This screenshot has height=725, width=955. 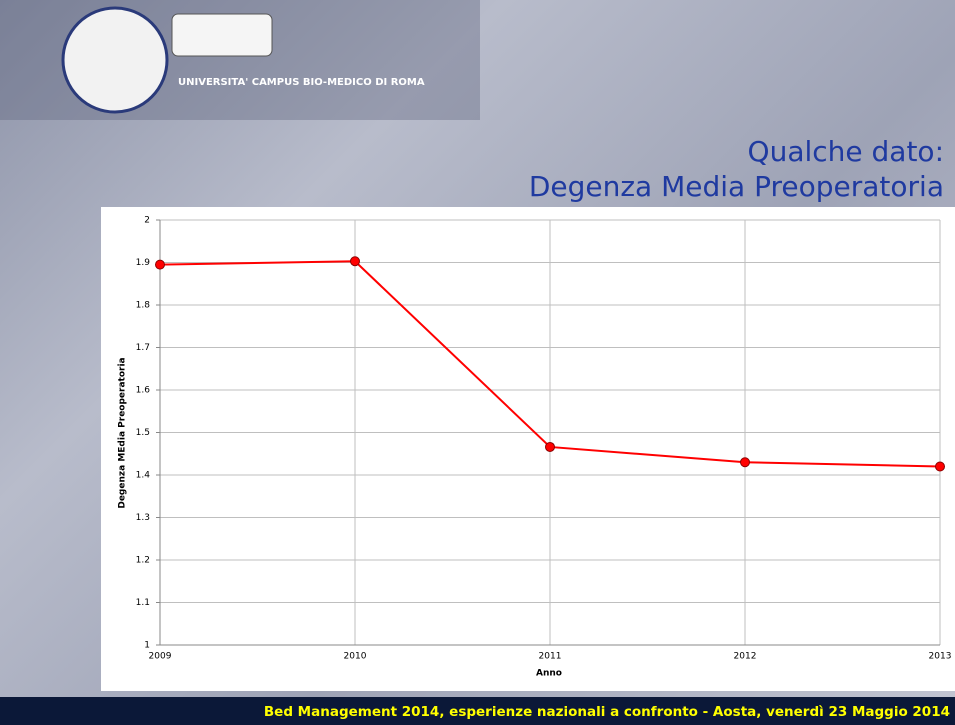 I want to click on university-name: UNIVERSITA' CAMPUS BIO-MEDICO DI ROMA, so click(x=301, y=82).